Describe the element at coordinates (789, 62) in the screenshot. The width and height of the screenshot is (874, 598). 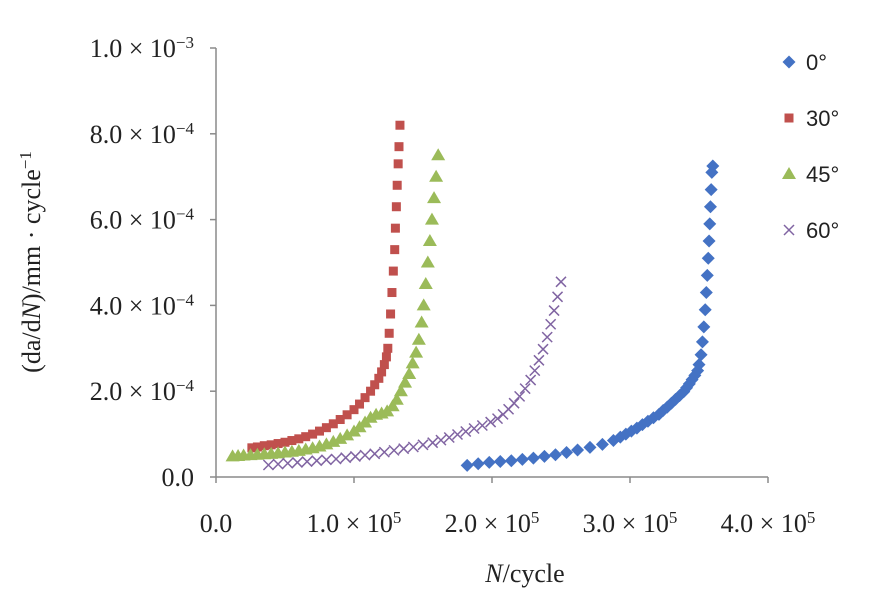
I see `legend-marker-0deg` at that location.